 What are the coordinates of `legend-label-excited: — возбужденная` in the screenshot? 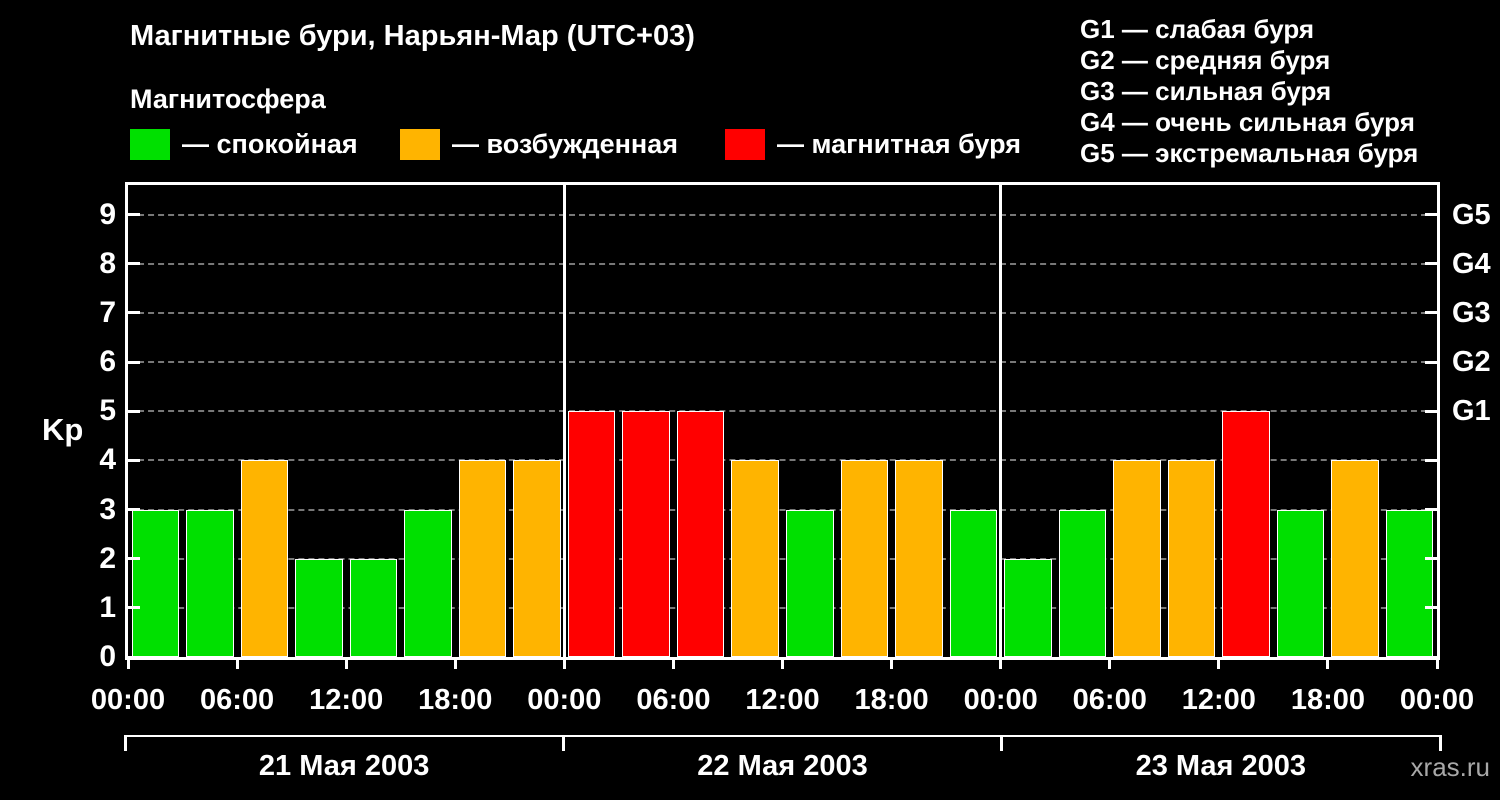 It's located at (565, 144).